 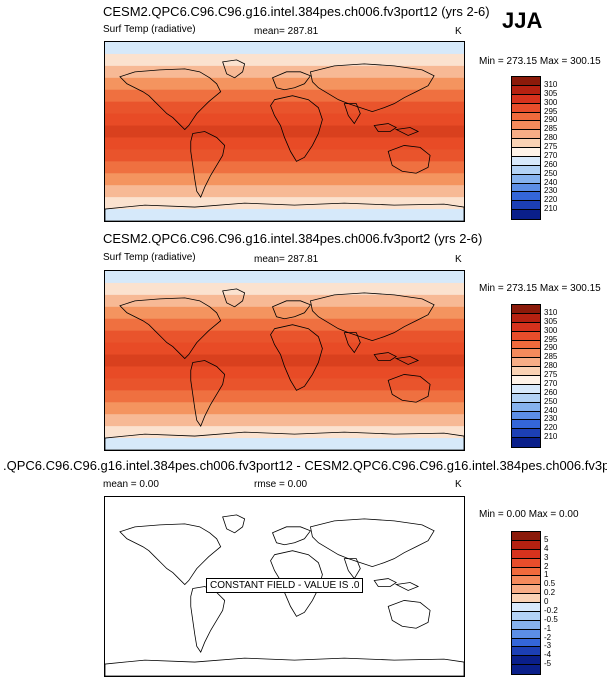 What do you see at coordinates (551, 111) in the screenshot?
I see `colorbar-label: 295` at bounding box center [551, 111].